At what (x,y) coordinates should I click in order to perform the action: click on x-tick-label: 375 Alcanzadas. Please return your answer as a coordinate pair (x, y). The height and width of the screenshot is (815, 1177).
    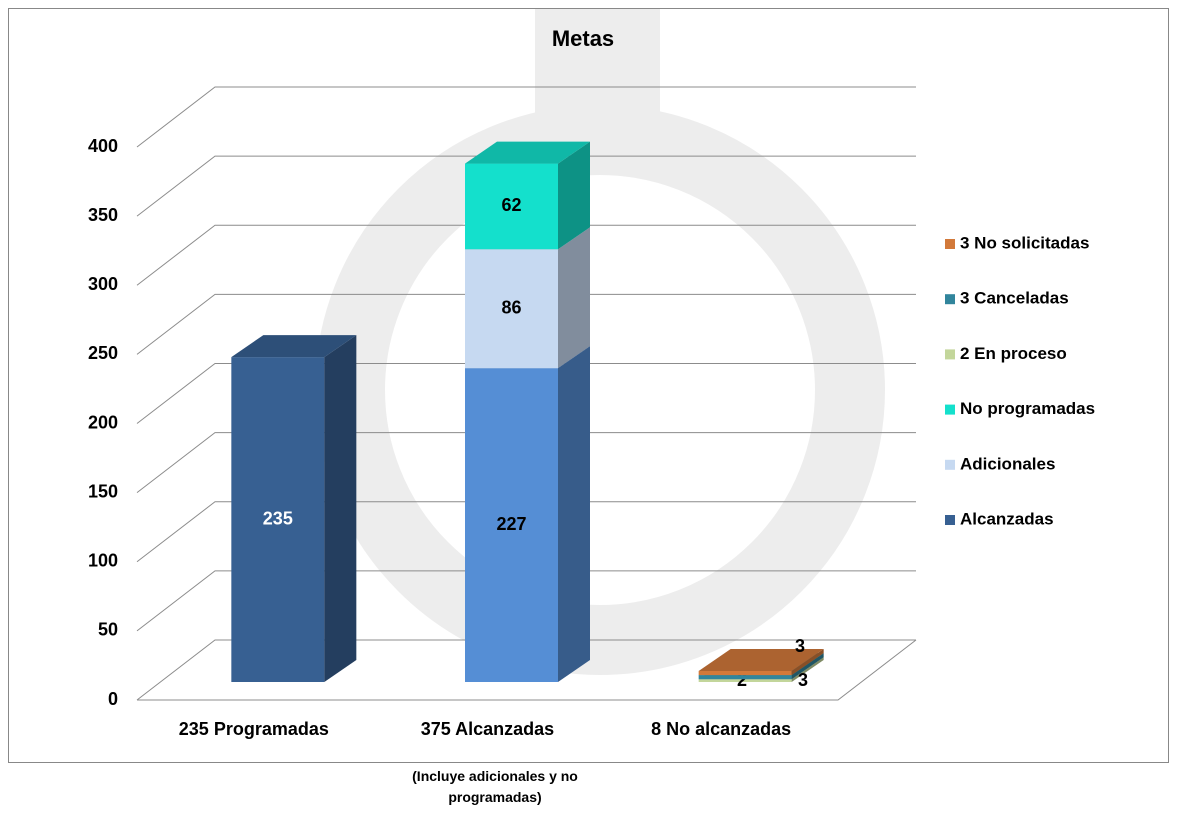
    Looking at the image, I should click on (487, 729).